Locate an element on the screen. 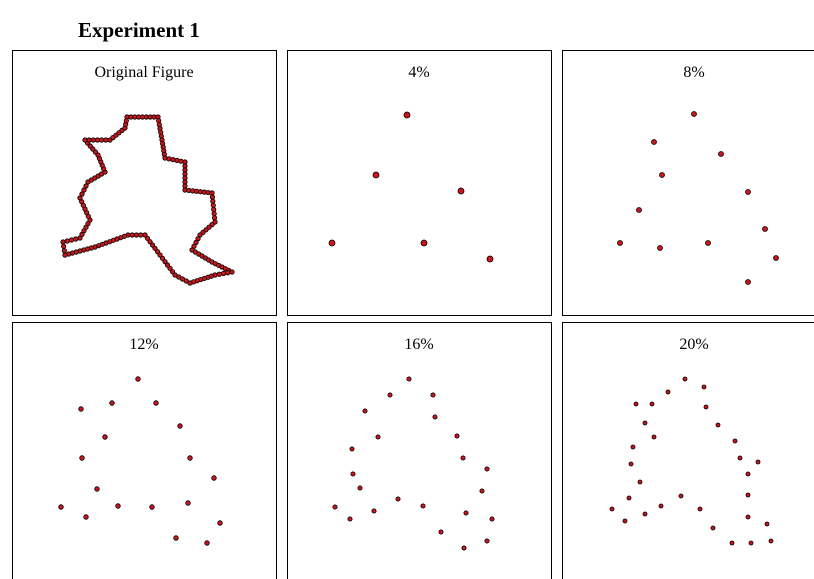 The width and height of the screenshot is (814, 579). panel-label: 12% is located at coordinates (143, 344).